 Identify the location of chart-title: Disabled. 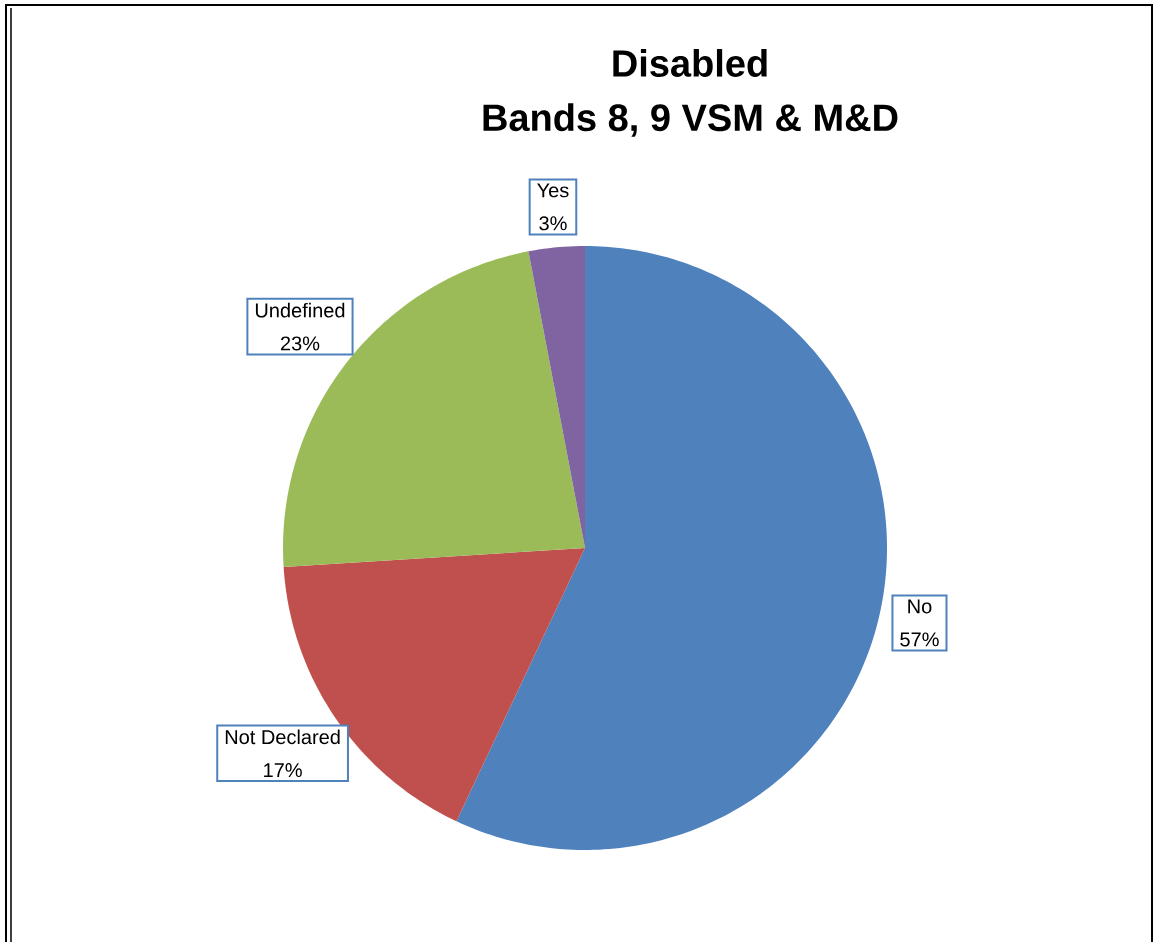
(690, 63).